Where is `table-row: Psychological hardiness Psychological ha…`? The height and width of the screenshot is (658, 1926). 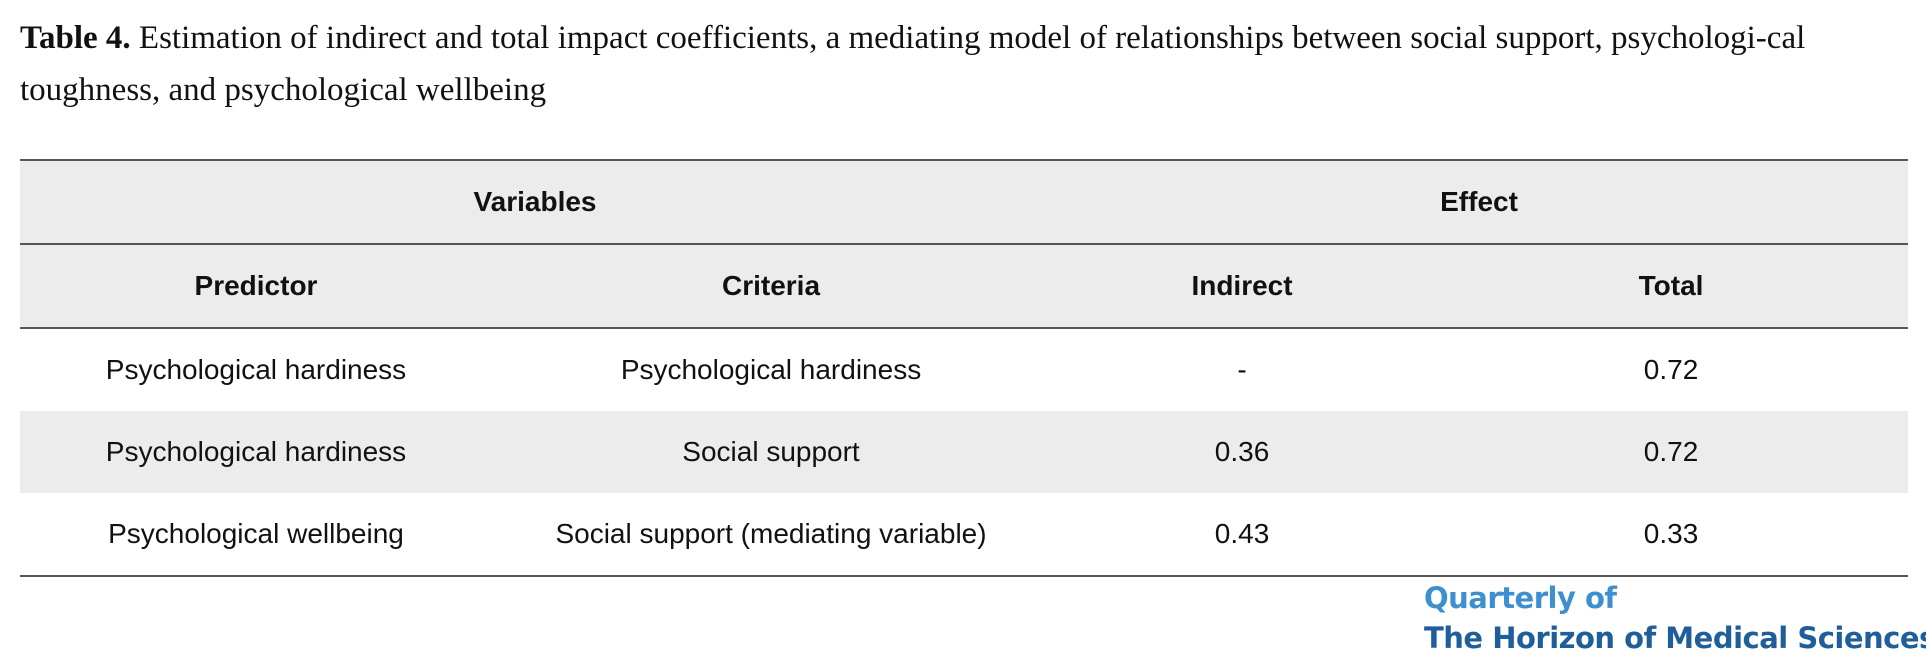 table-row: Psychological hardiness Psychological ha… is located at coordinates (964, 369).